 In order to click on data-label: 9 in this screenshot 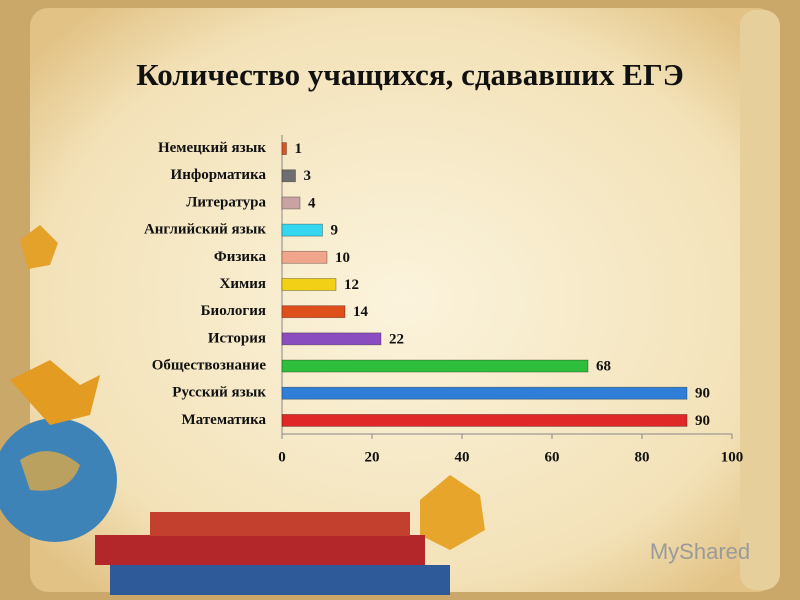, I will do `click(335, 231)`.